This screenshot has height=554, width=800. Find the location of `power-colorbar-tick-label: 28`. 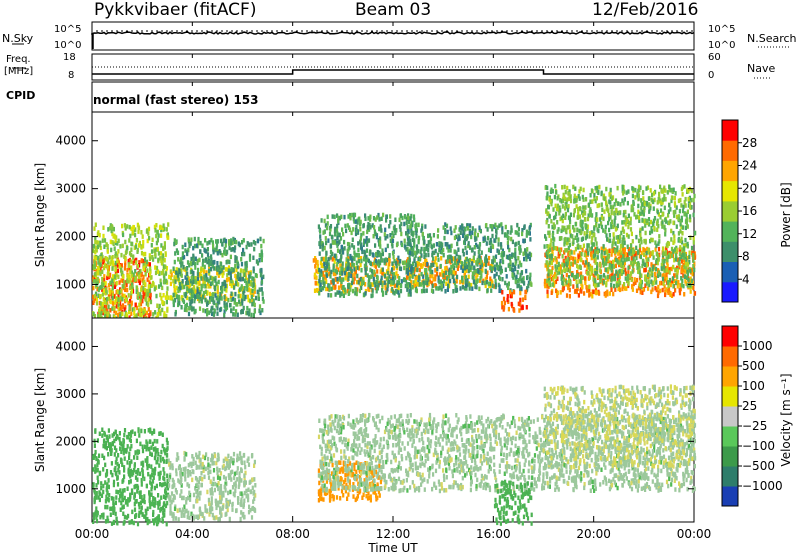

power-colorbar-tick-label: 28 is located at coordinates (749, 143).